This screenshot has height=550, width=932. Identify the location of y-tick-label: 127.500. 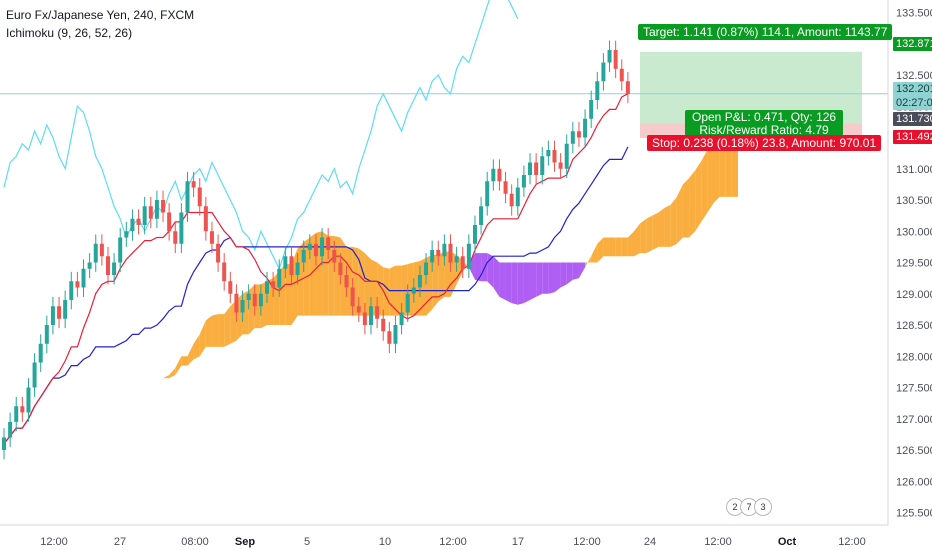
(914, 389).